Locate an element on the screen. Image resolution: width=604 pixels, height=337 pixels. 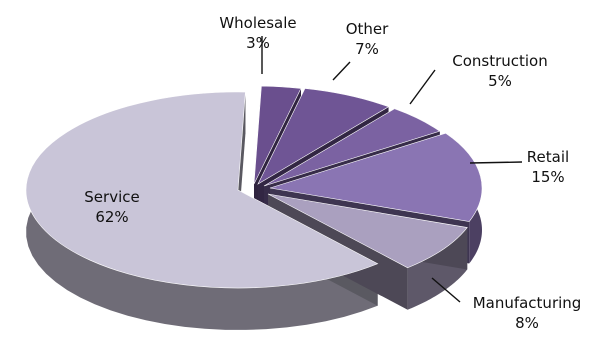
leader-line-retail is located at coordinates (496, 162).